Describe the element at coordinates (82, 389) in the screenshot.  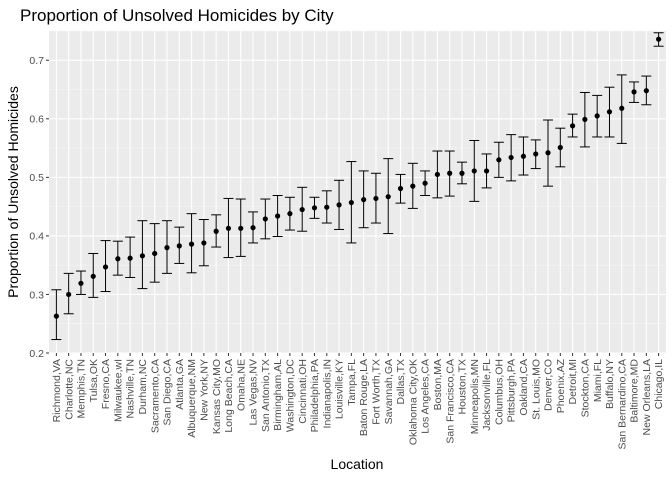
I see `x-tick-label: Memphis,TN` at that location.